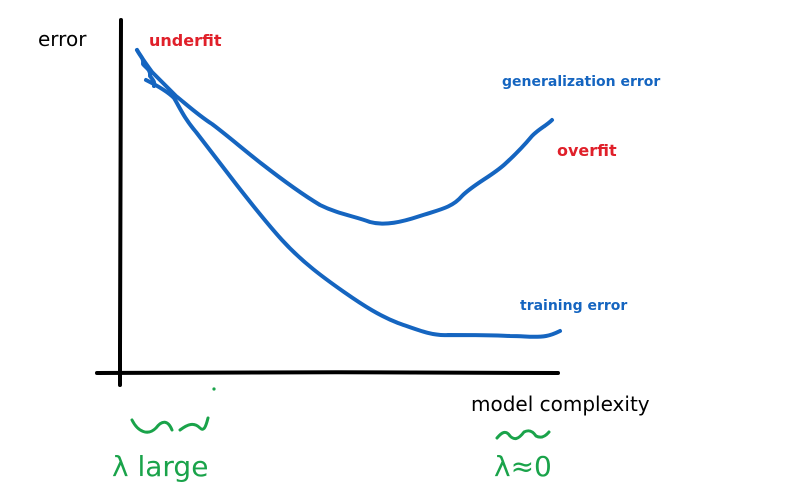 This screenshot has height=499, width=791. I want to click on dot-marker, so click(214, 389).